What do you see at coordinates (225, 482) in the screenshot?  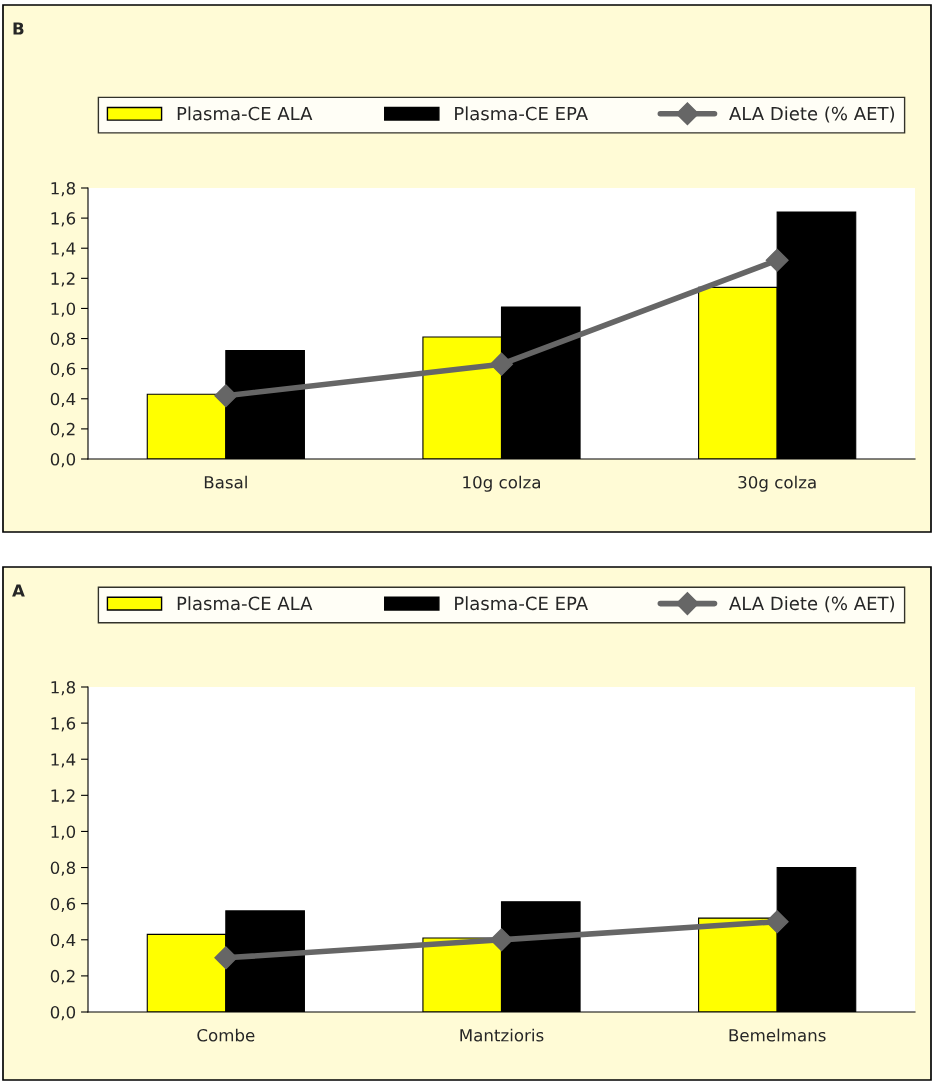 I see `x-tick-label: Basal` at bounding box center [225, 482].